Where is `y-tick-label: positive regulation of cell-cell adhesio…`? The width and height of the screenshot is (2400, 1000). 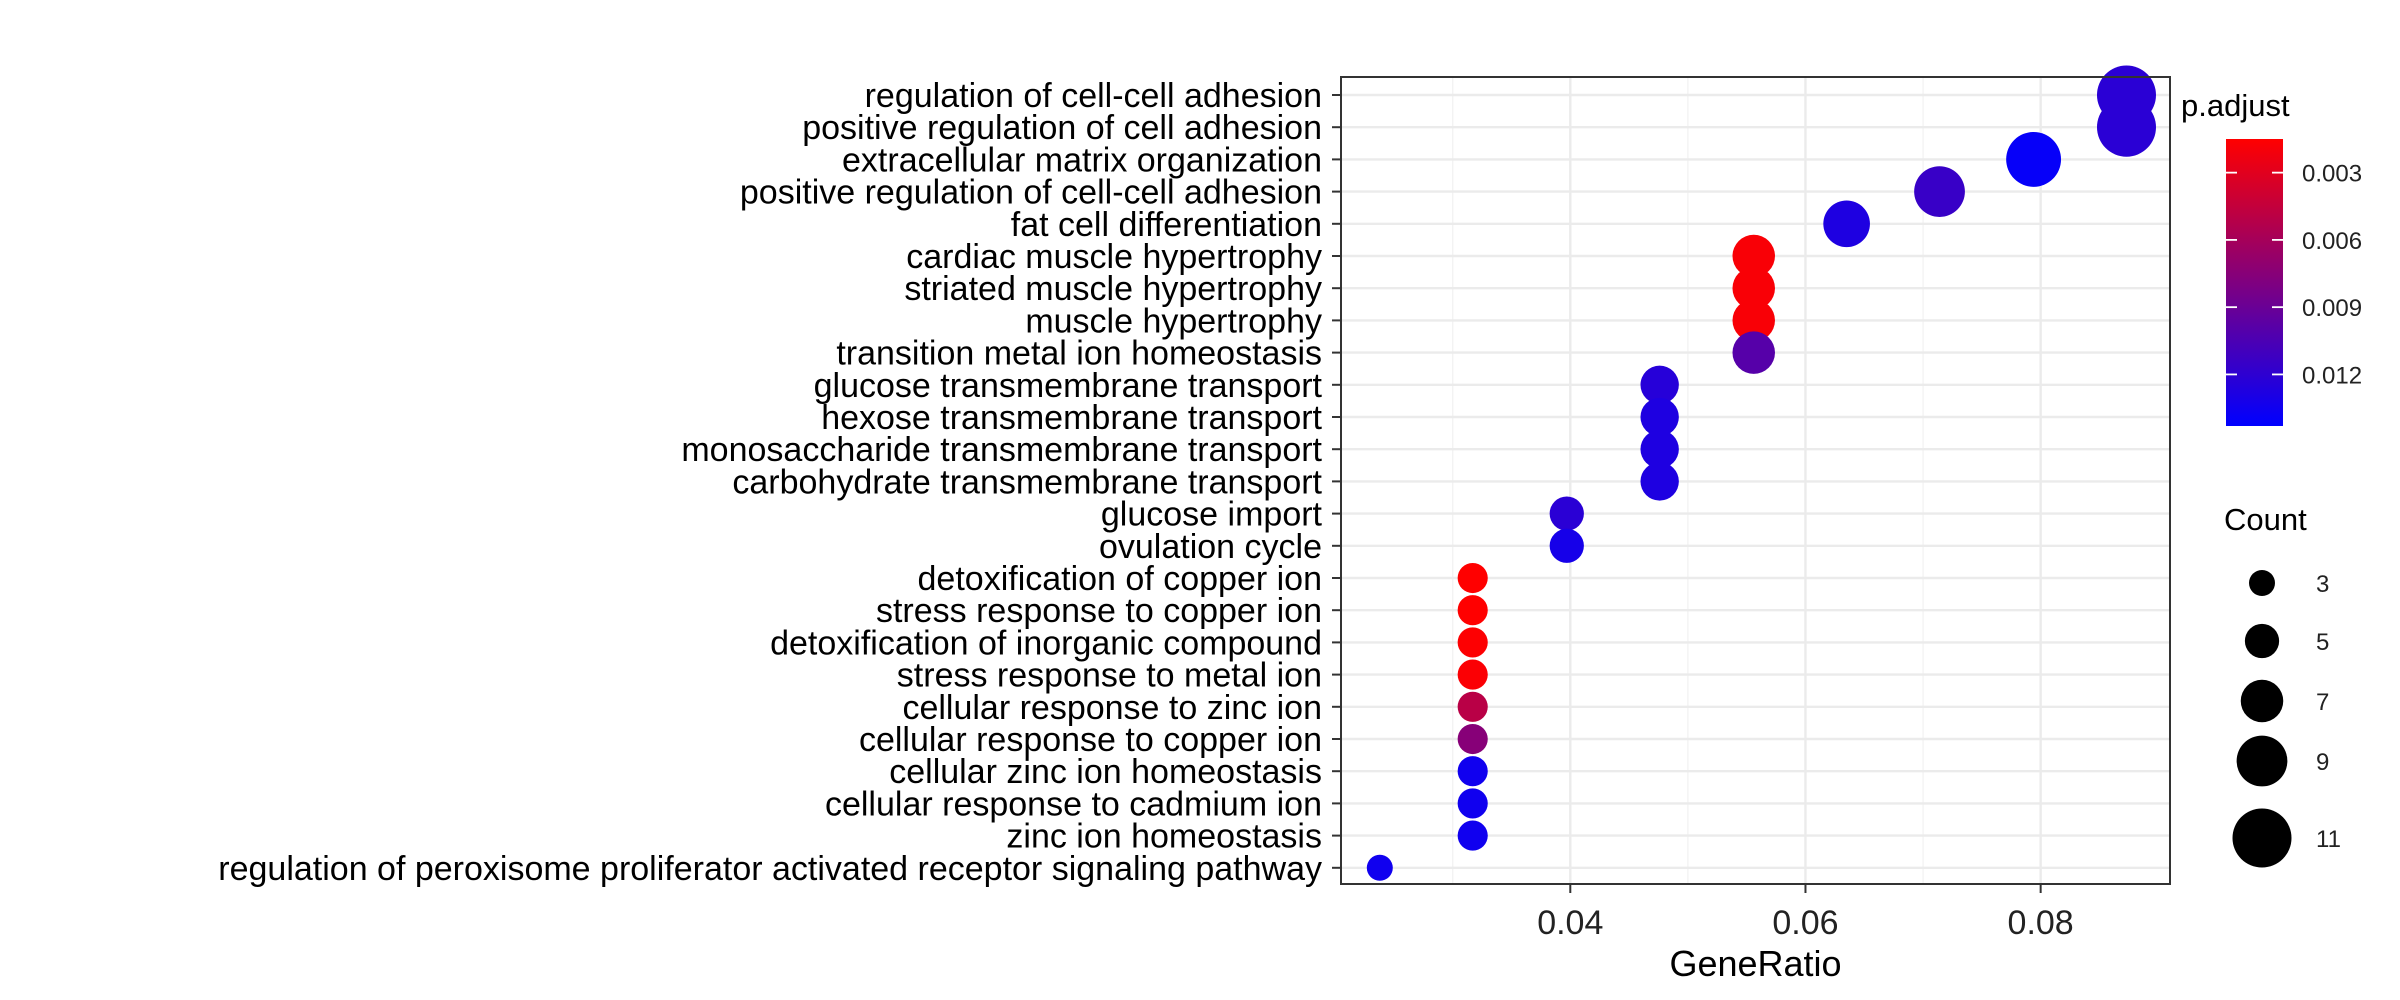
y-tick-label: positive regulation of cell-cell adhesio… is located at coordinates (1031, 193).